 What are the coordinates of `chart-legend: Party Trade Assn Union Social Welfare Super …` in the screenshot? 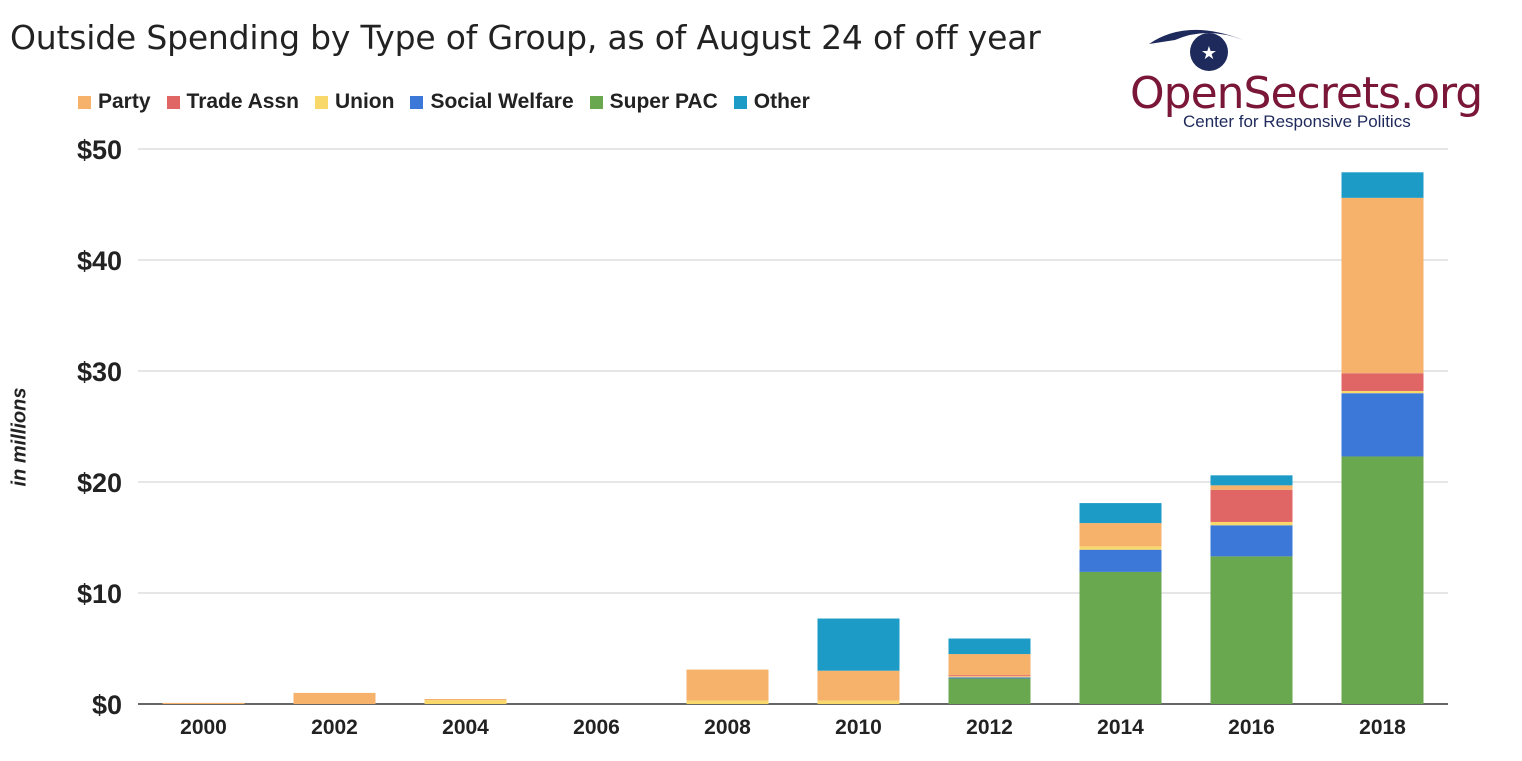 It's located at (452, 102).